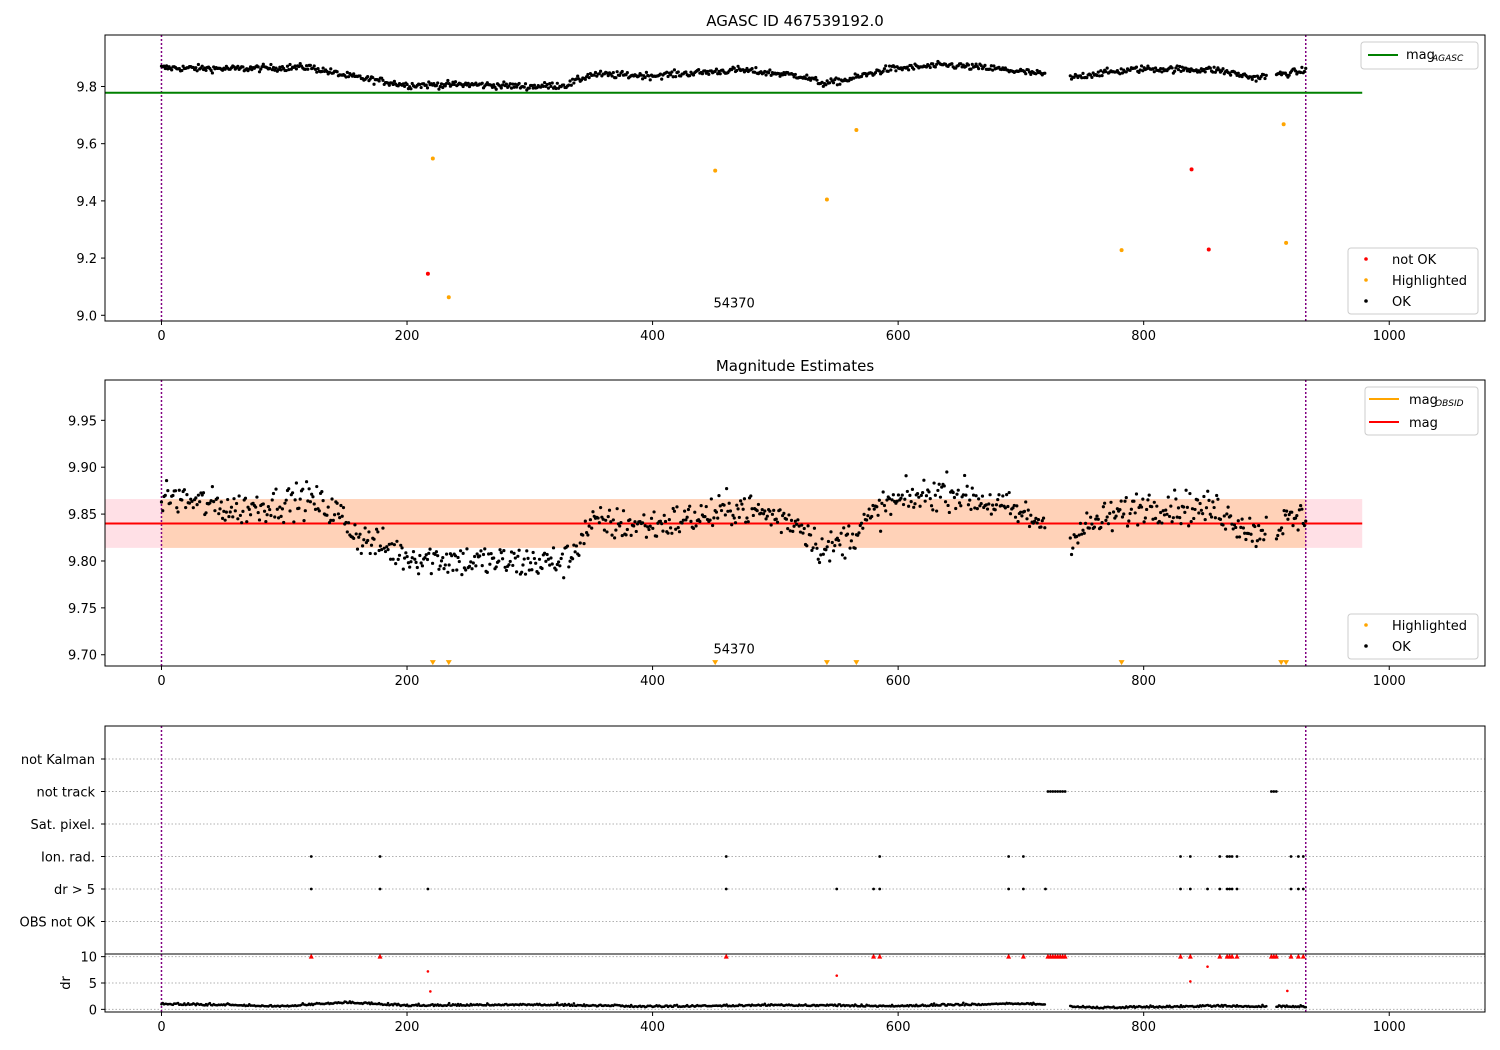 The height and width of the screenshot is (1050, 1500). What do you see at coordinates (1389, 681) in the screenshot?
I see `x-tick-label: 1000` at bounding box center [1389, 681].